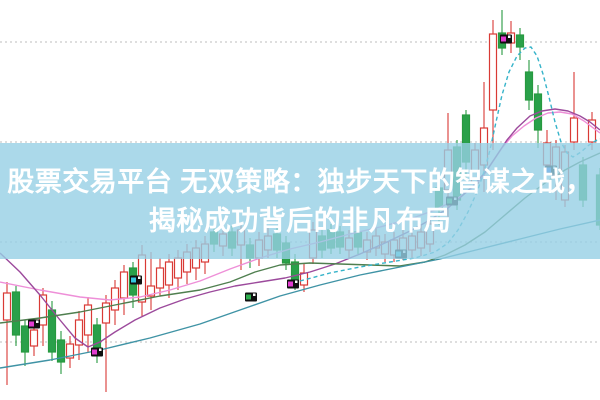 Image resolution: width=600 pixels, height=400 pixels. I want to click on banner-title-line2: 揭秘成功背后的非凡布局, so click(300, 220).